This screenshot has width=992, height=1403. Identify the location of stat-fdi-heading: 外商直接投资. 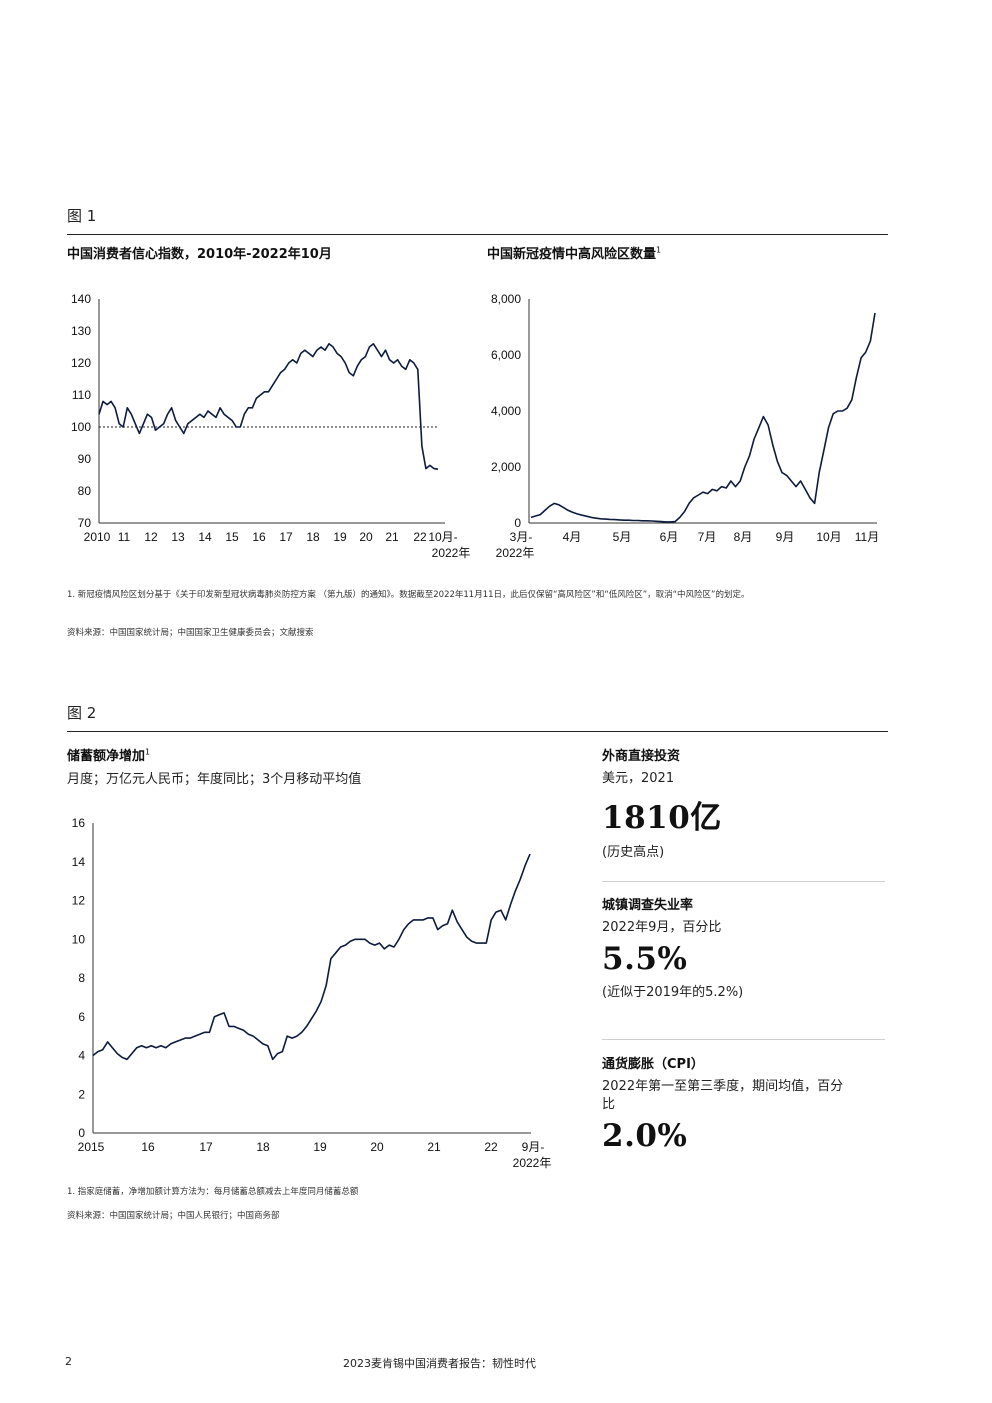
(641, 756).